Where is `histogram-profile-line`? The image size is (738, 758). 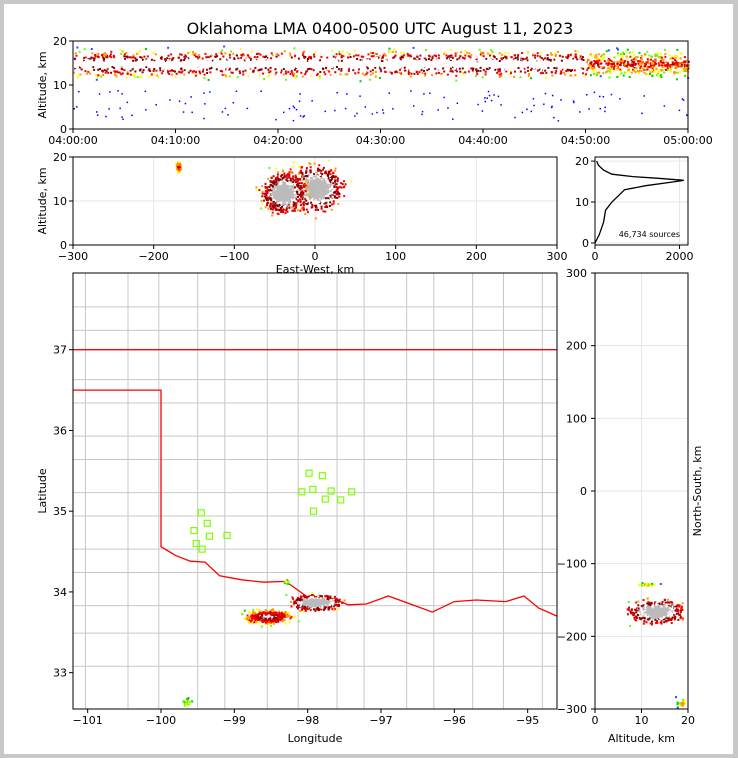
histogram-profile-line is located at coordinates (639, 202).